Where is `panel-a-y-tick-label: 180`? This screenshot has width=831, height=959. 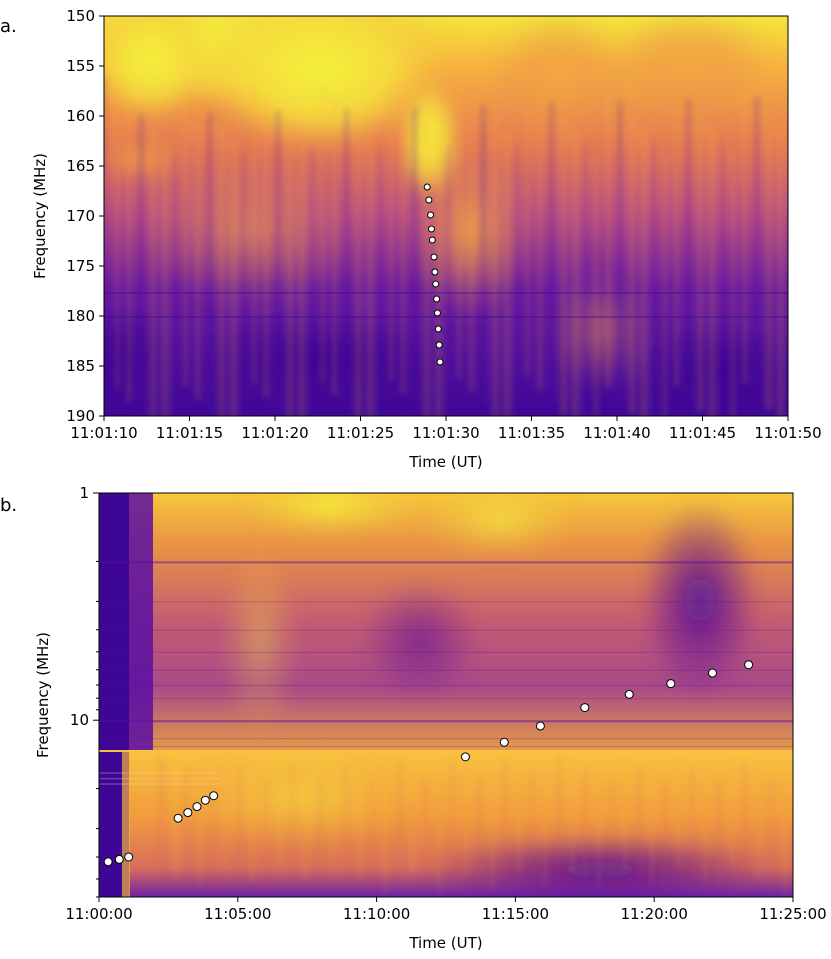
panel-a-y-tick-label: 180 is located at coordinates (80, 316).